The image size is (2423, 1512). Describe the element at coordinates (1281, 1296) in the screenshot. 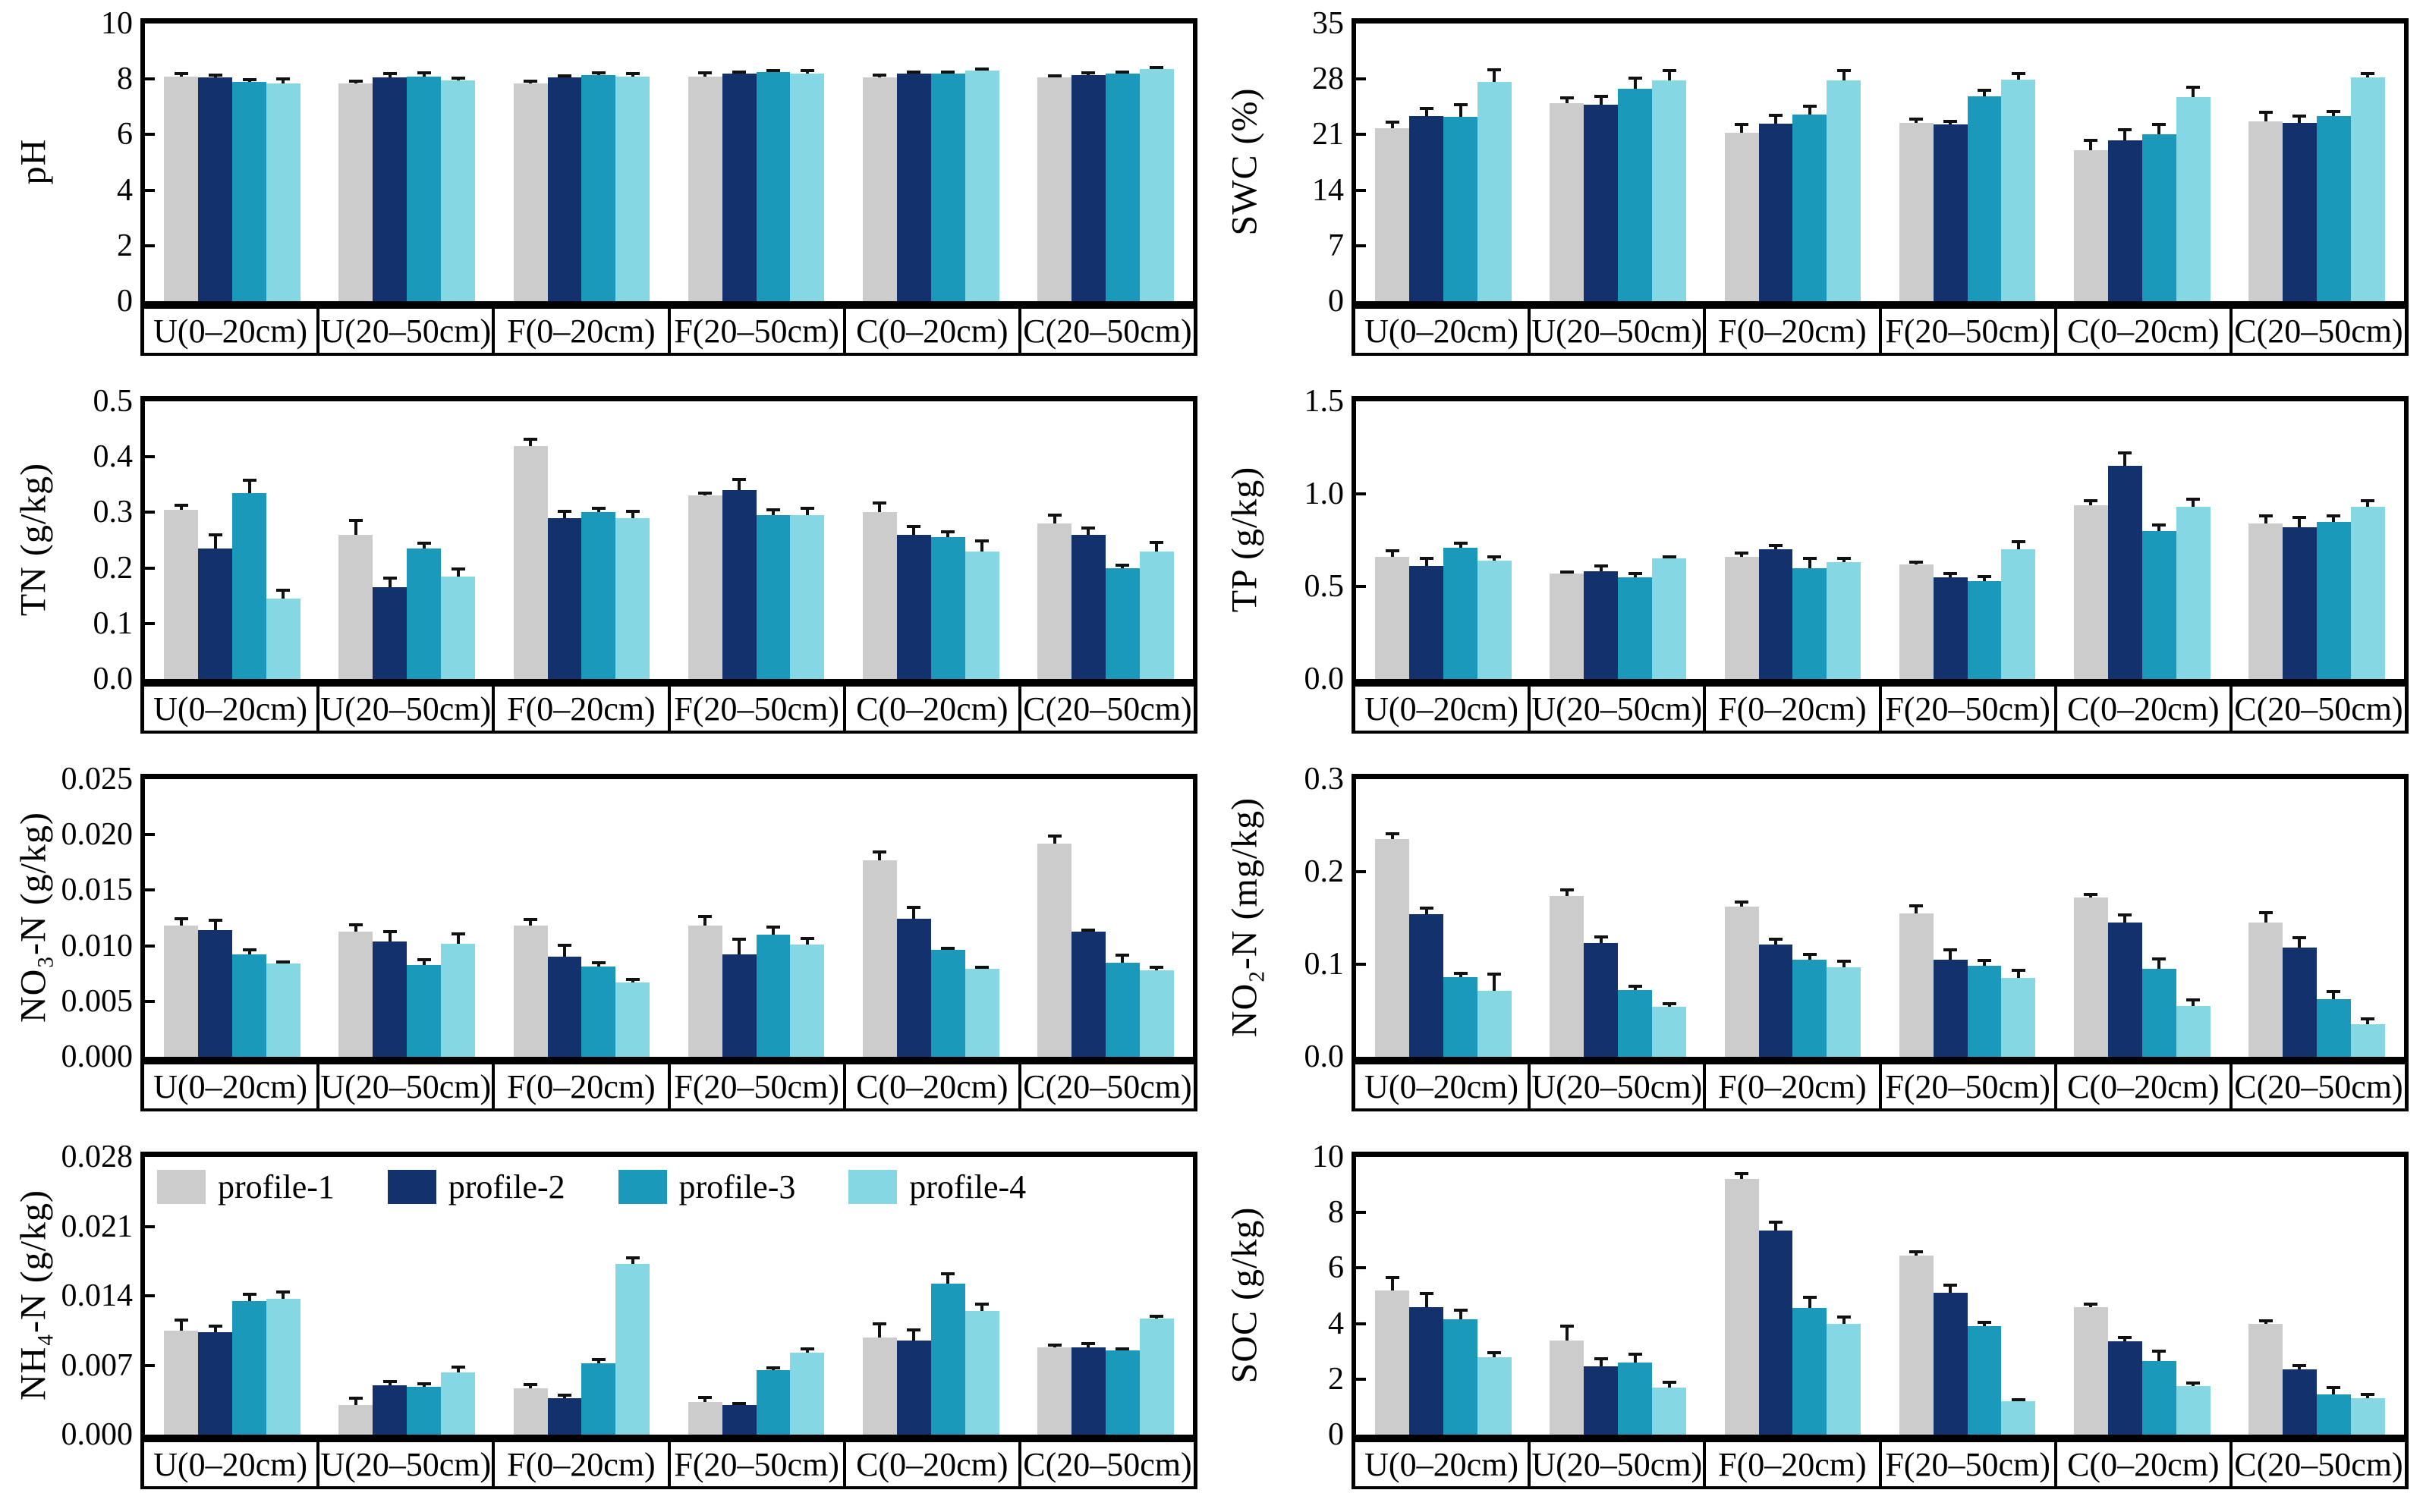

I see `y-axis-gutter: SOC (g/kg) 0 2 4 6 8 10` at that location.